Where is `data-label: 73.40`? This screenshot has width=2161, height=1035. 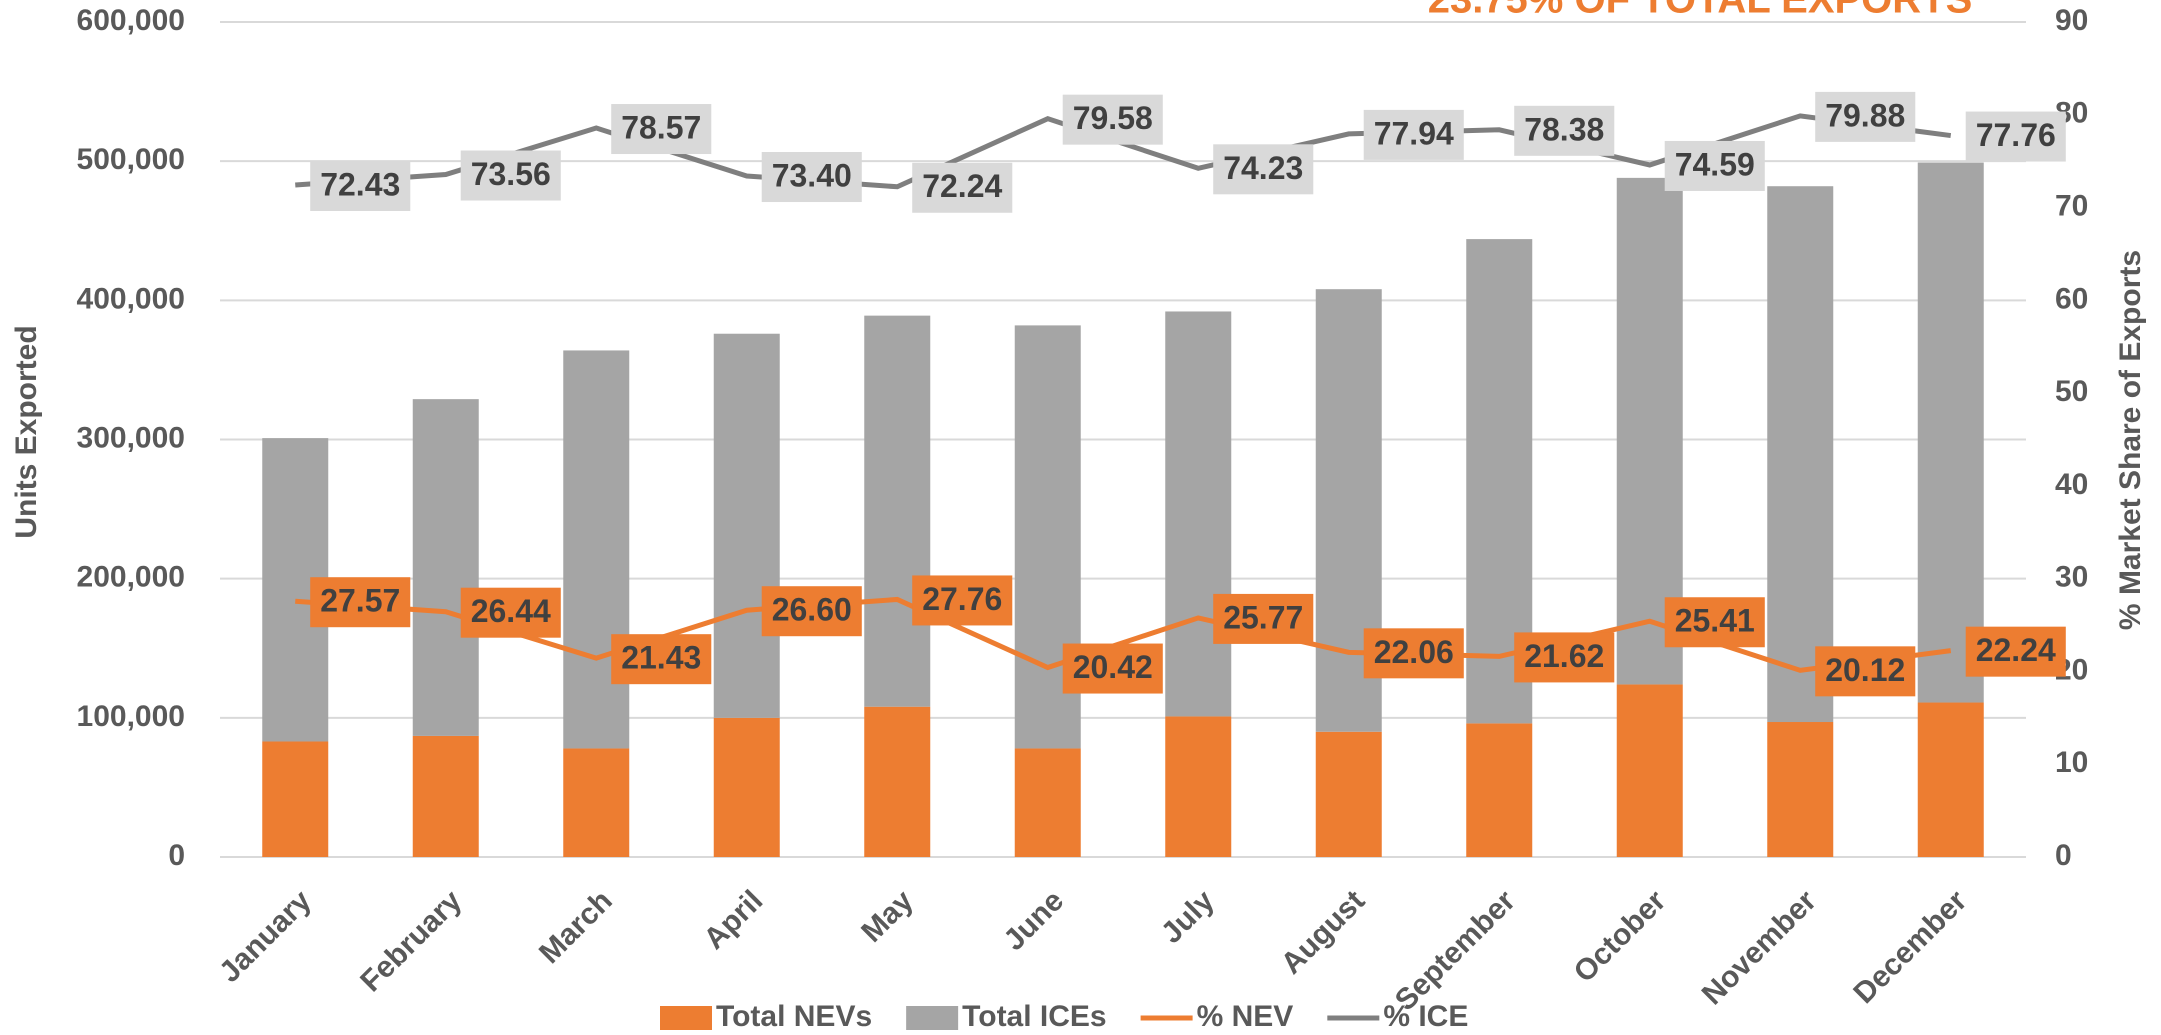 data-label: 73.40 is located at coordinates (811, 177).